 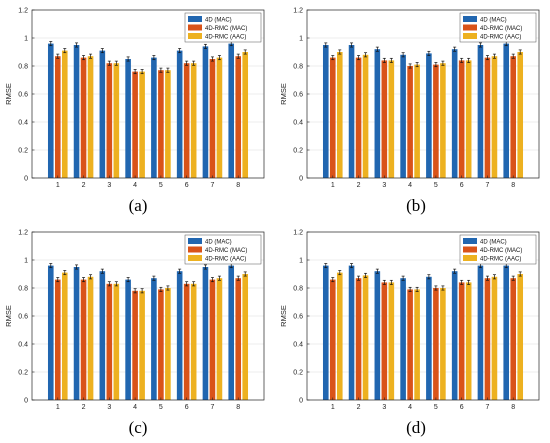 I want to click on caption-c: (c), so click(x=138, y=428).